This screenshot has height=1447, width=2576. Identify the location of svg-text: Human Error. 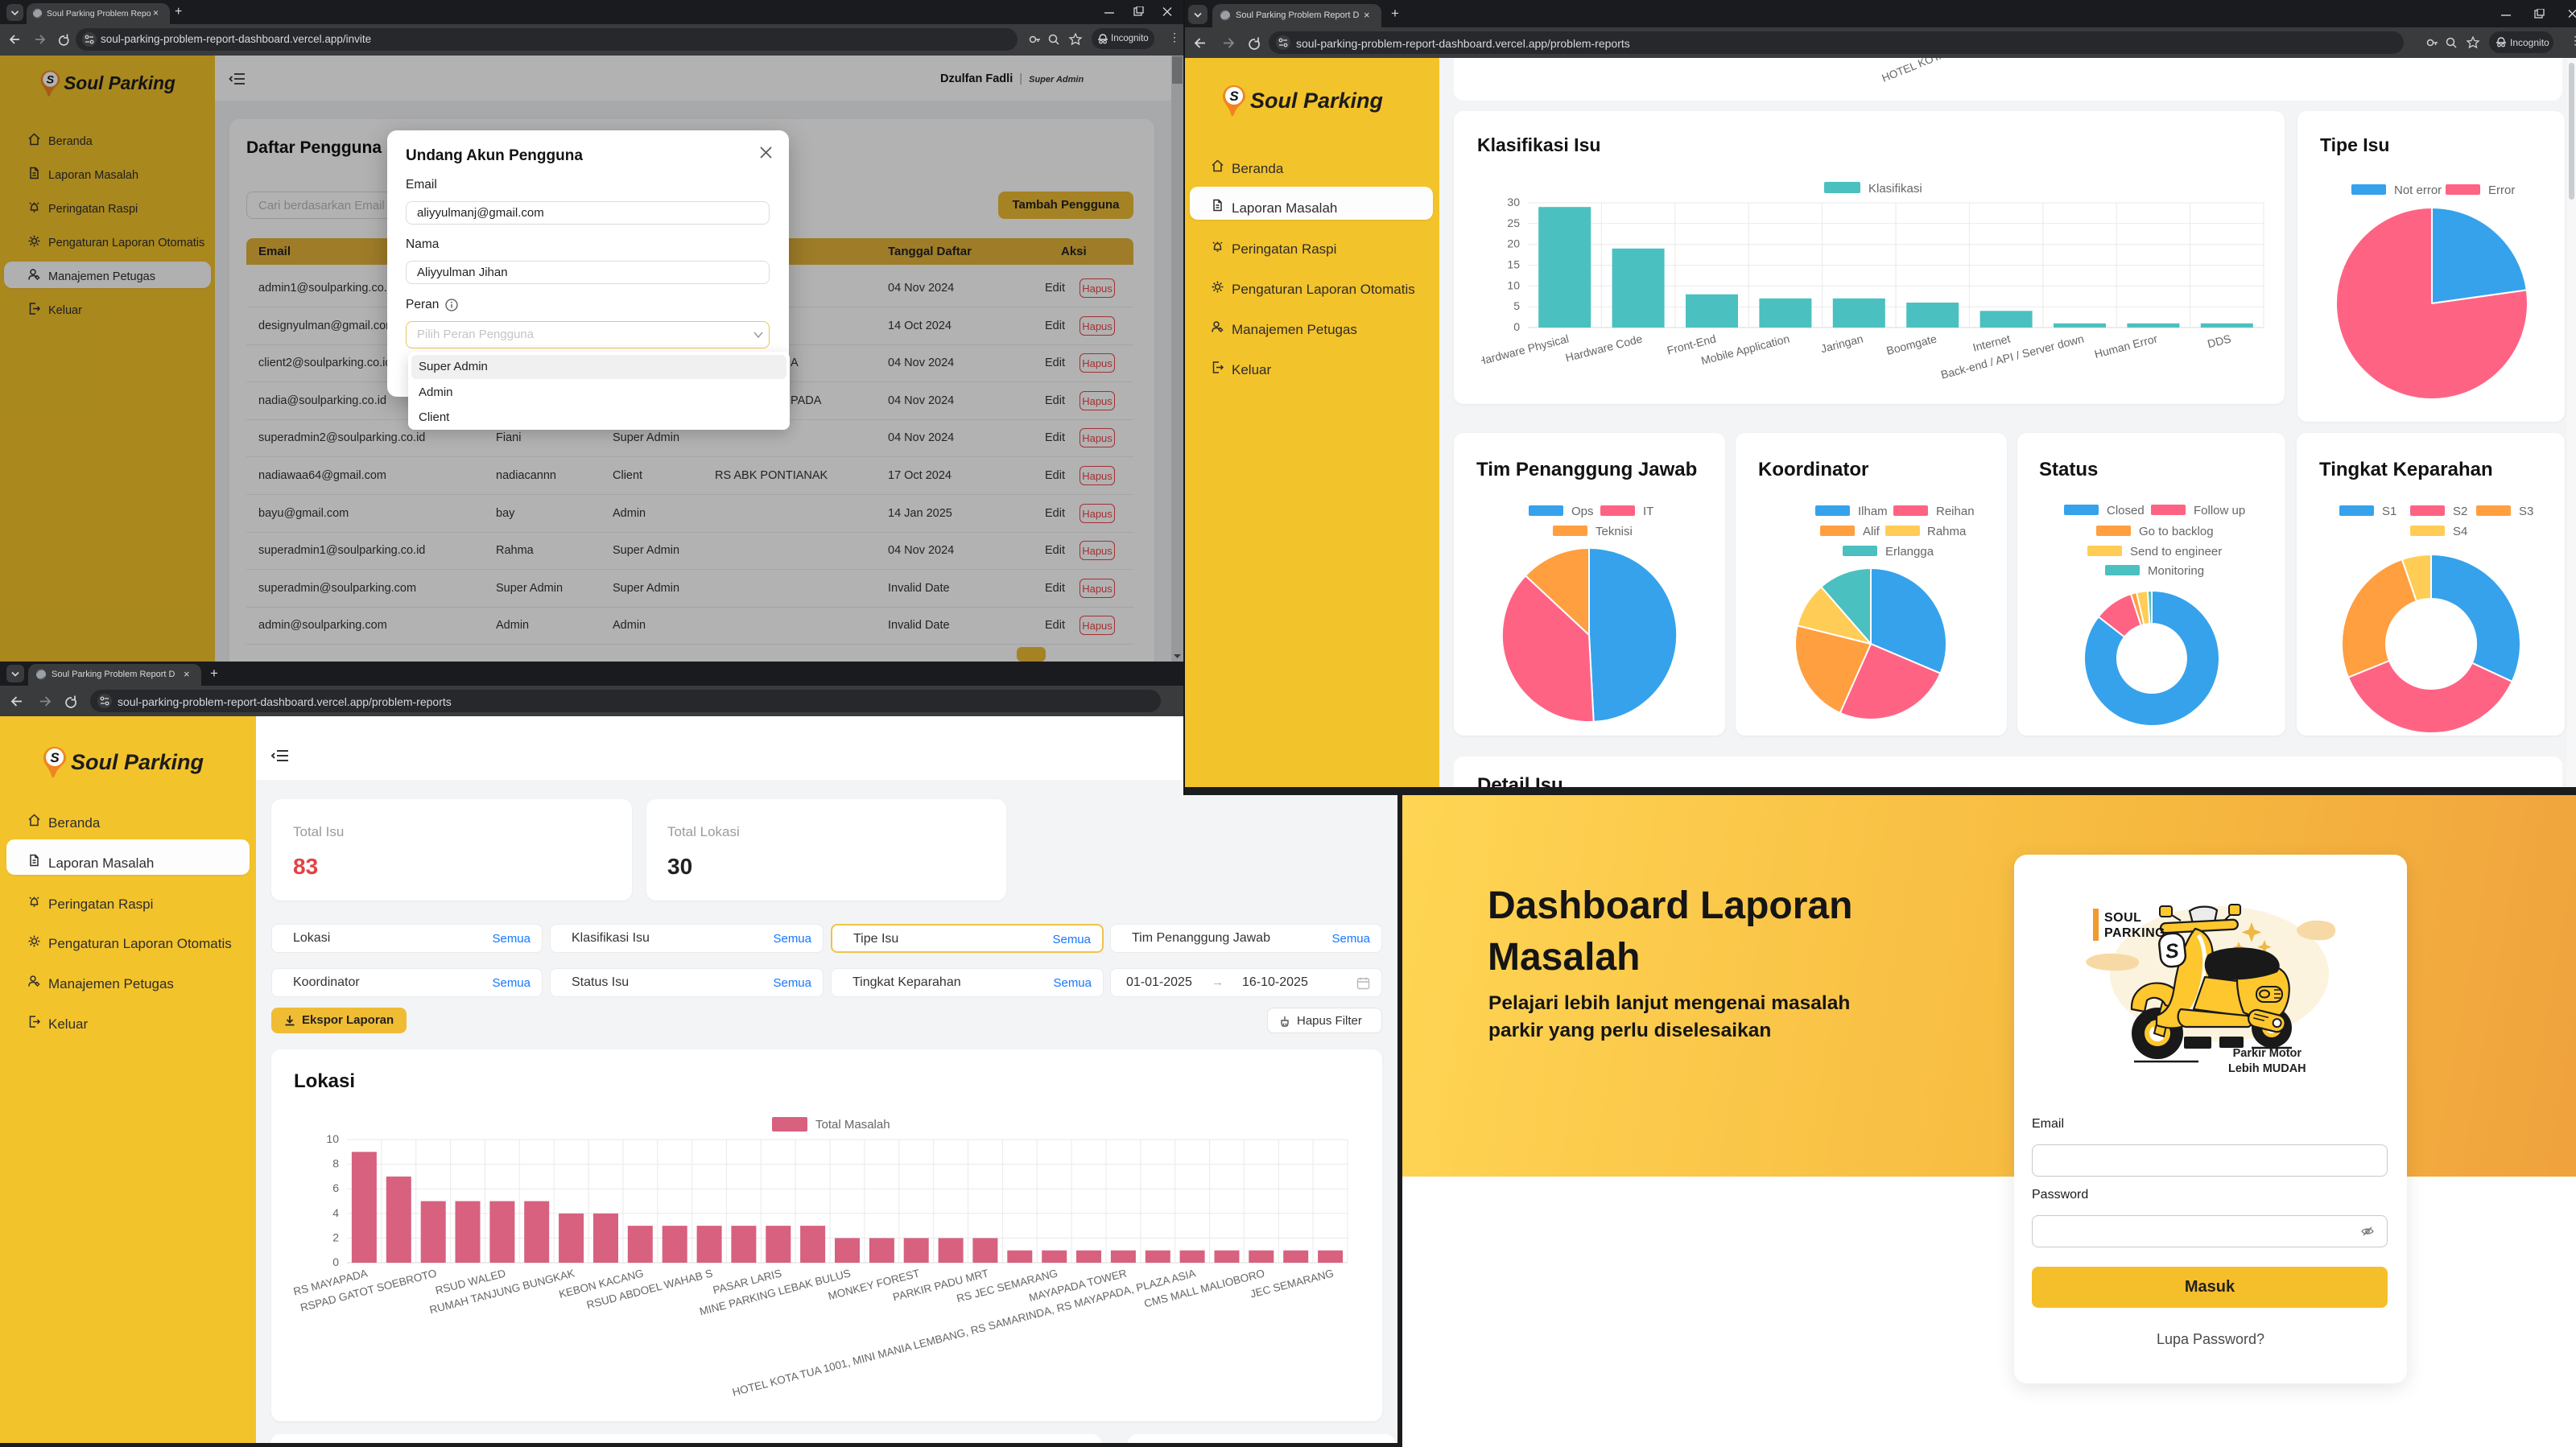
(2126, 346).